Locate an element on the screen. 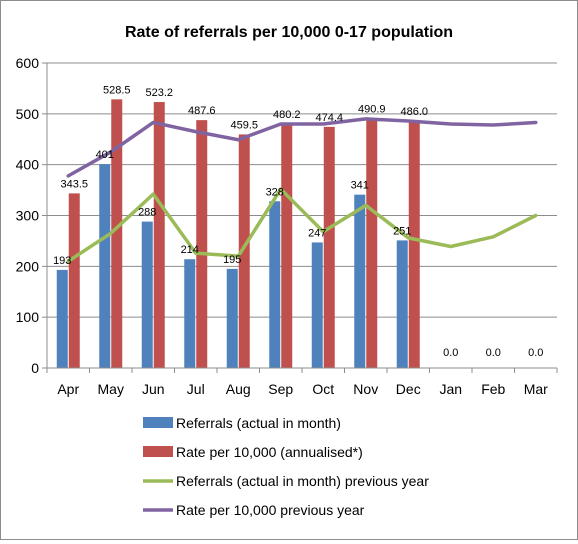 Image resolution: width=578 pixels, height=544 pixels. x-tick-label: Oct is located at coordinates (323, 389).